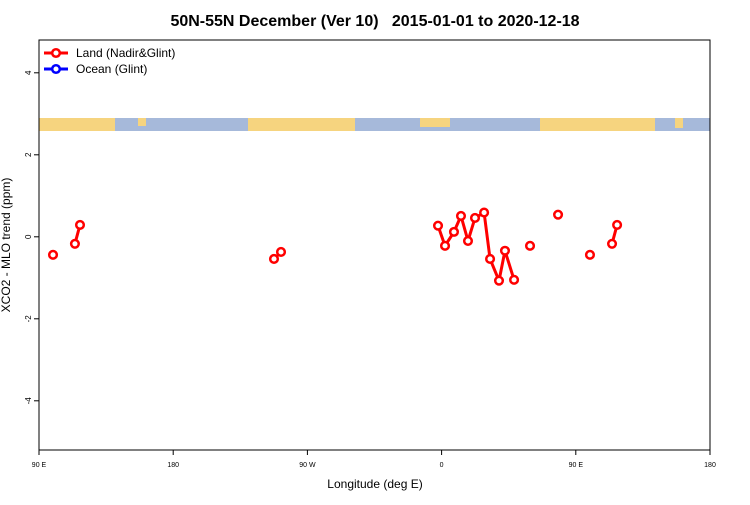 The width and height of the screenshot is (750, 505). I want to click on y-tick-label: 0, so click(28, 236).